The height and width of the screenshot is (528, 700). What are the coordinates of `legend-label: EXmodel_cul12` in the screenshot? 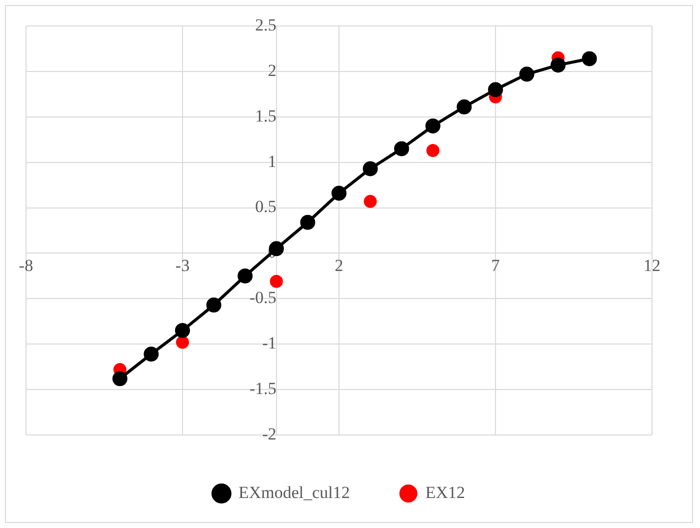 It's located at (294, 492).